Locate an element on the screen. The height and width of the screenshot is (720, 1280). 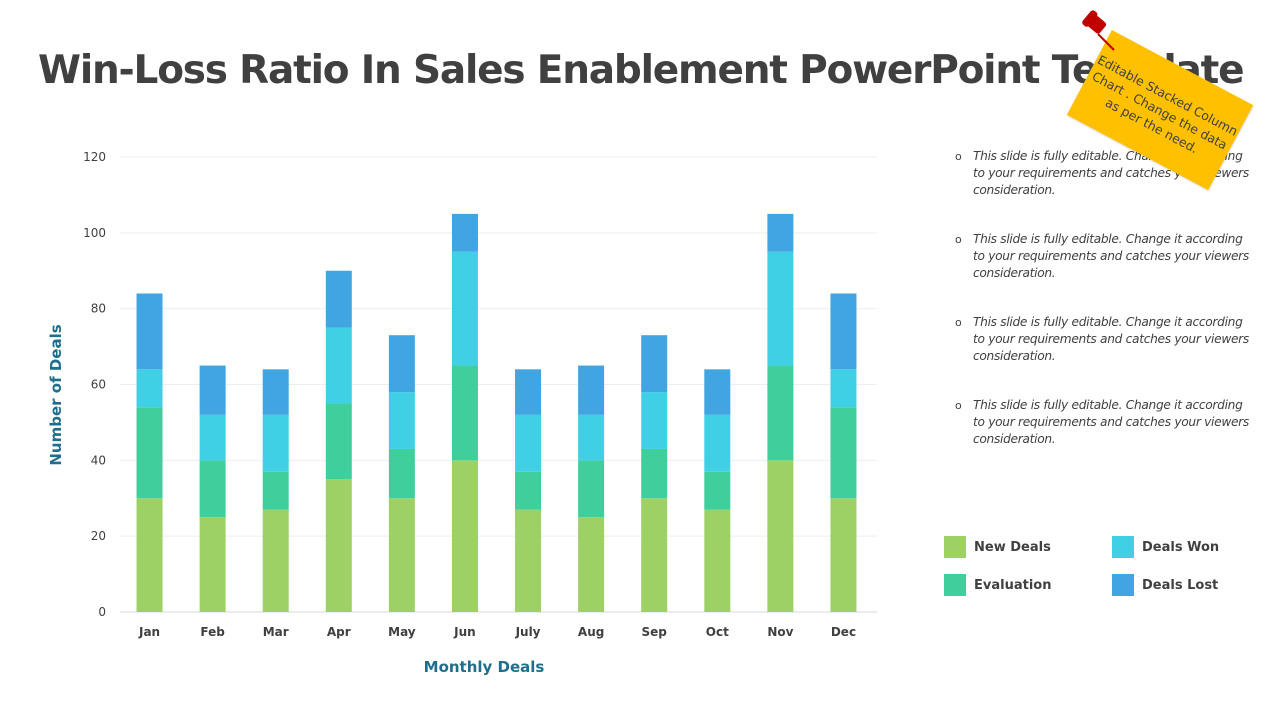
x-tick-label: Jan is located at coordinates (149, 632).